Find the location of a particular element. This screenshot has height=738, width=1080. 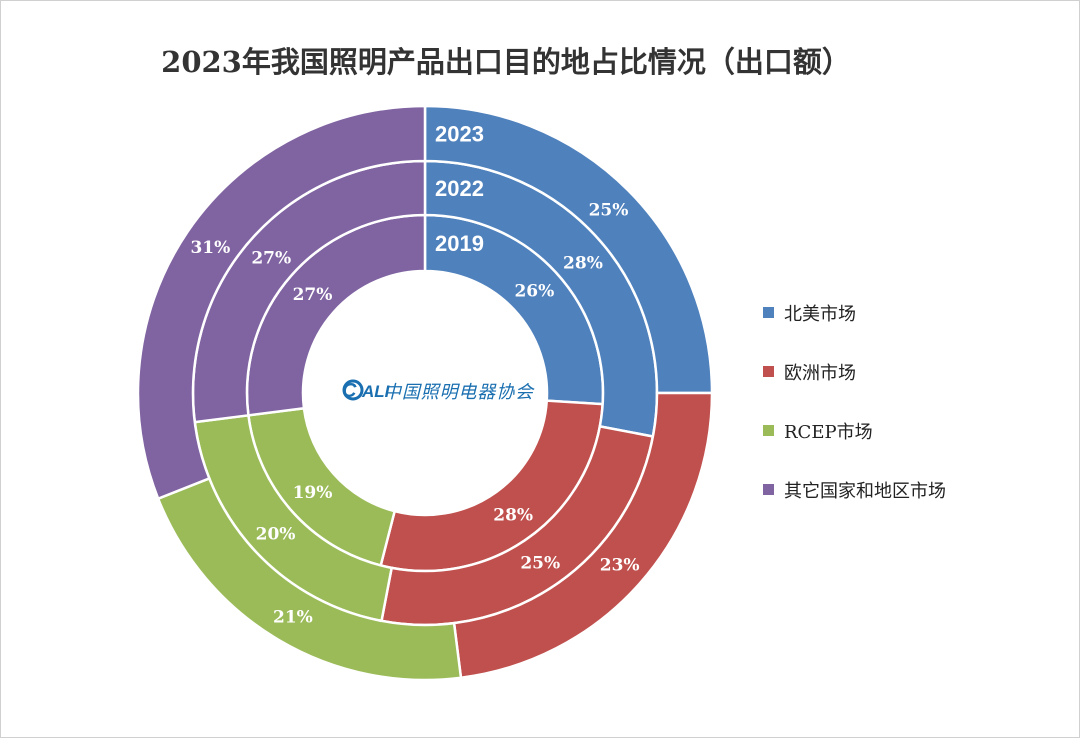

legend-item-other: 其它国家和地区市场 is located at coordinates (854, 489).